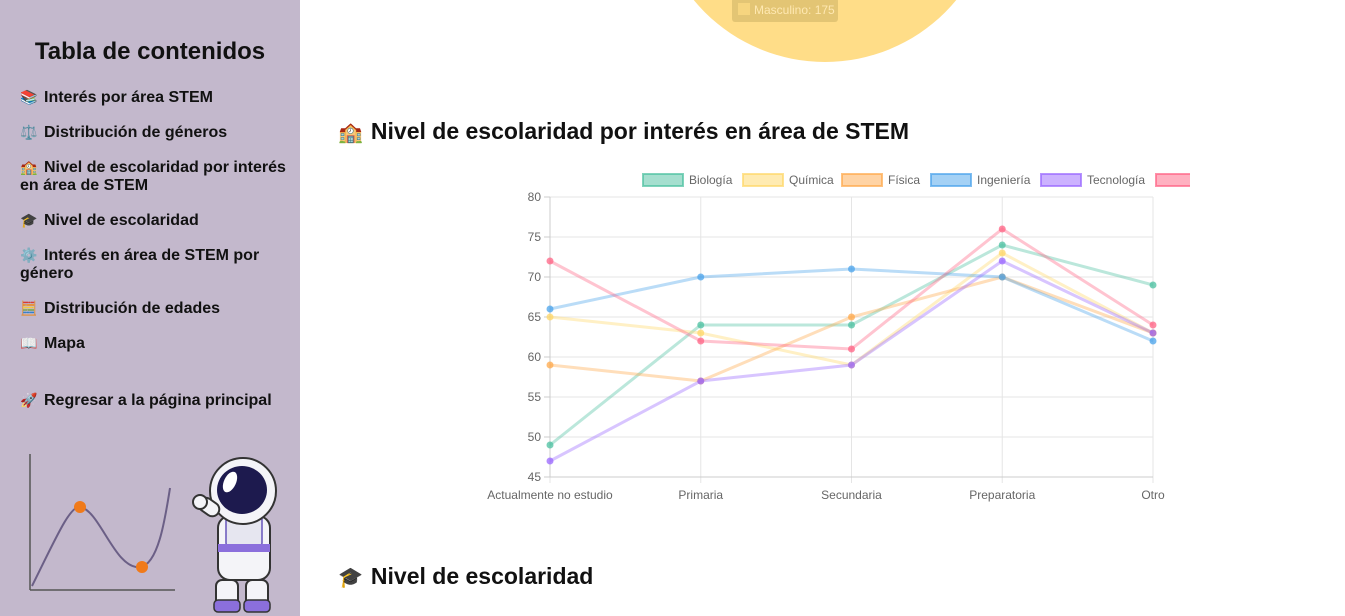  I want to click on section-title-text: Nivel de escolaridad, so click(482, 576).